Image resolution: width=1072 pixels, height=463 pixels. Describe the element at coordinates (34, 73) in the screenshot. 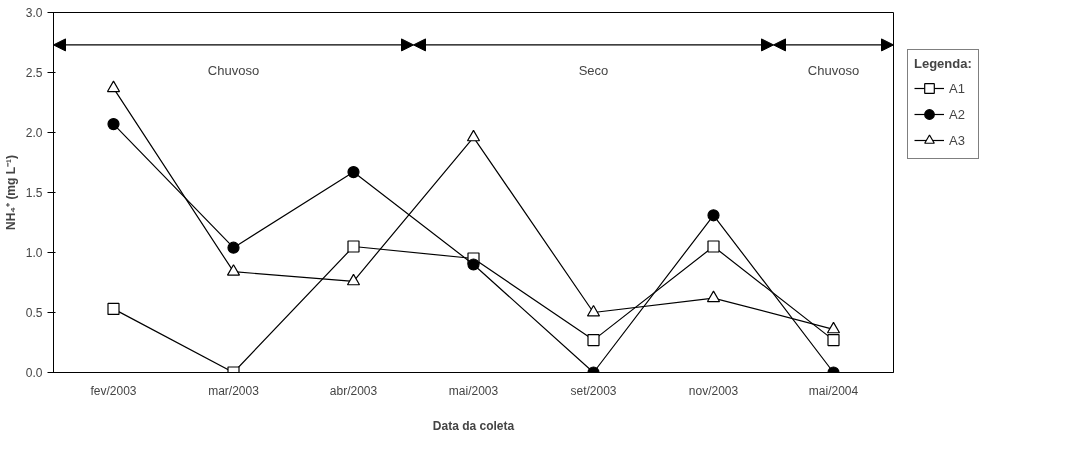

I see `y-tick-label: 2.5` at that location.